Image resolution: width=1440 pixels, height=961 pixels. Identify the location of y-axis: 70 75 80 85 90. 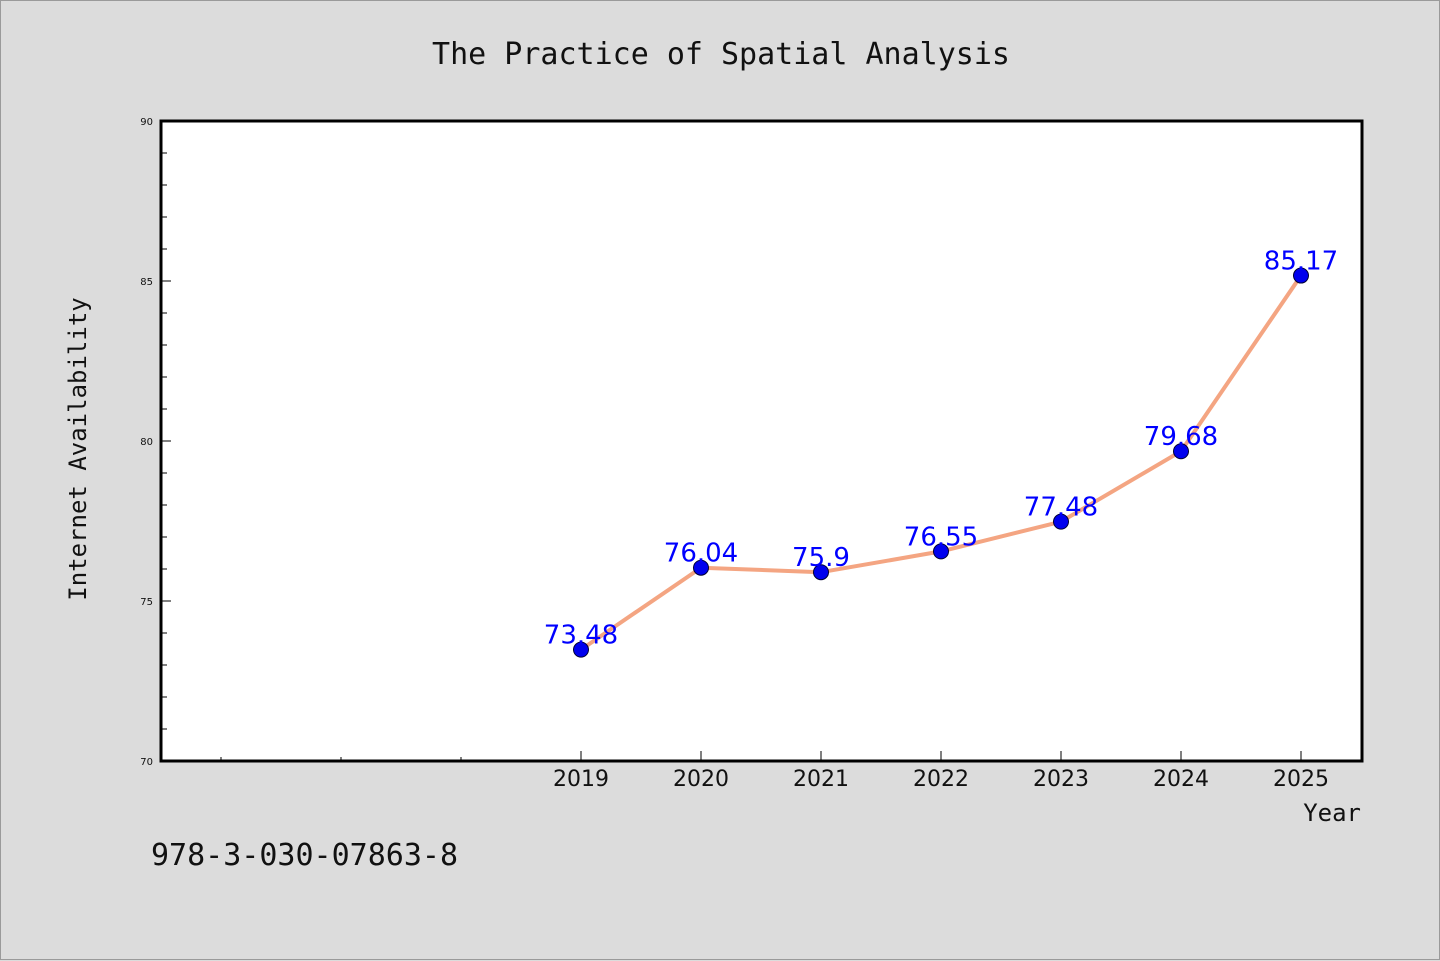
(155, 442).